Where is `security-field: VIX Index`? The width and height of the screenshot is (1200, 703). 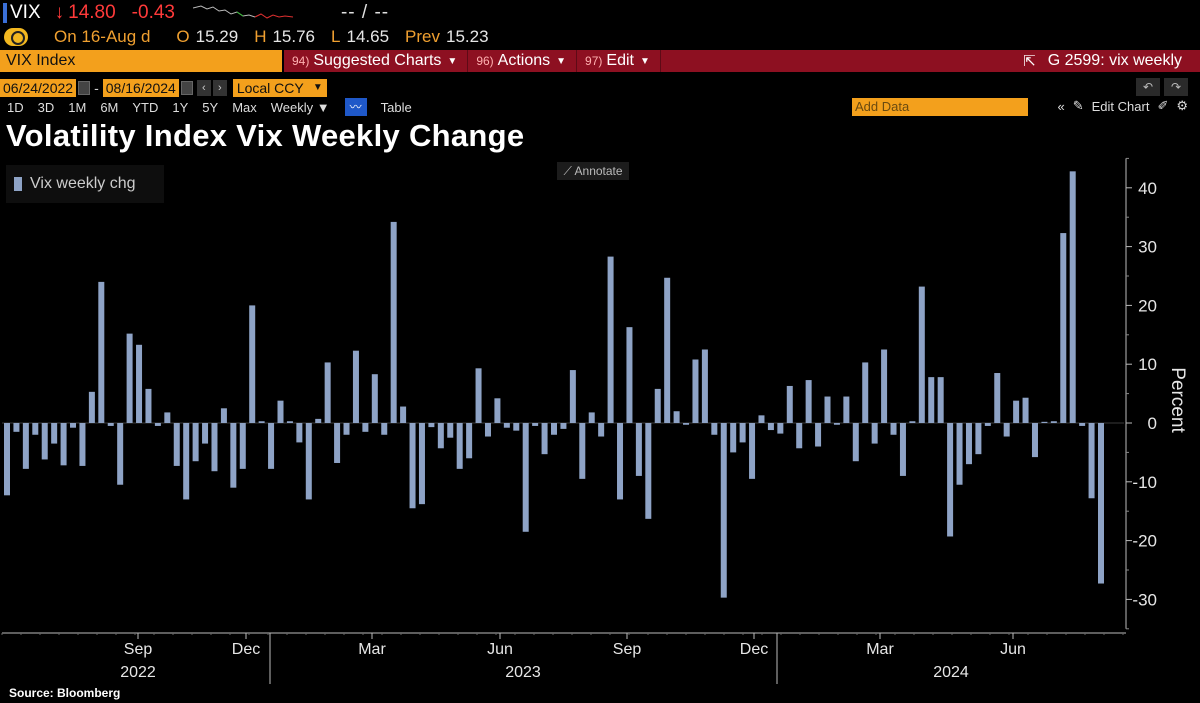 security-field: VIX Index is located at coordinates (141, 61).